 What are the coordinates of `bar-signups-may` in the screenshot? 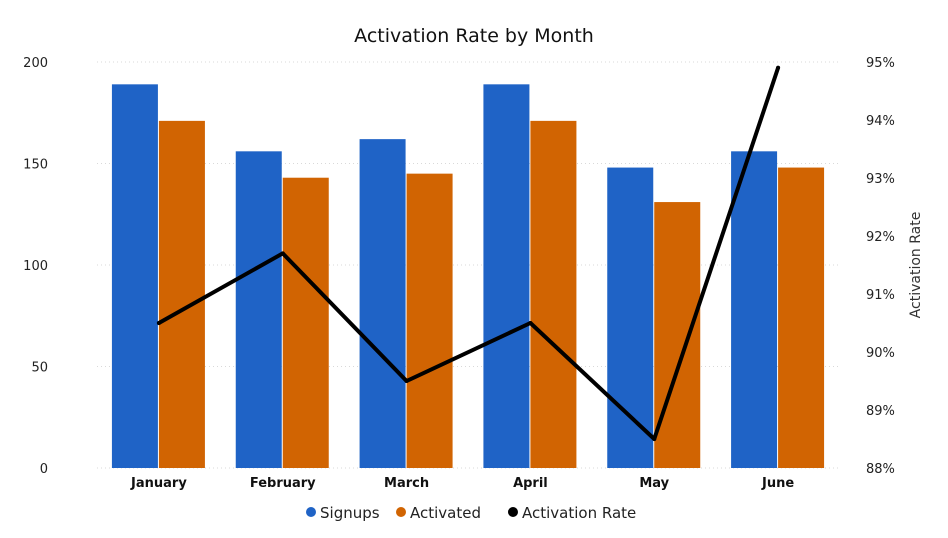 It's located at (630, 317).